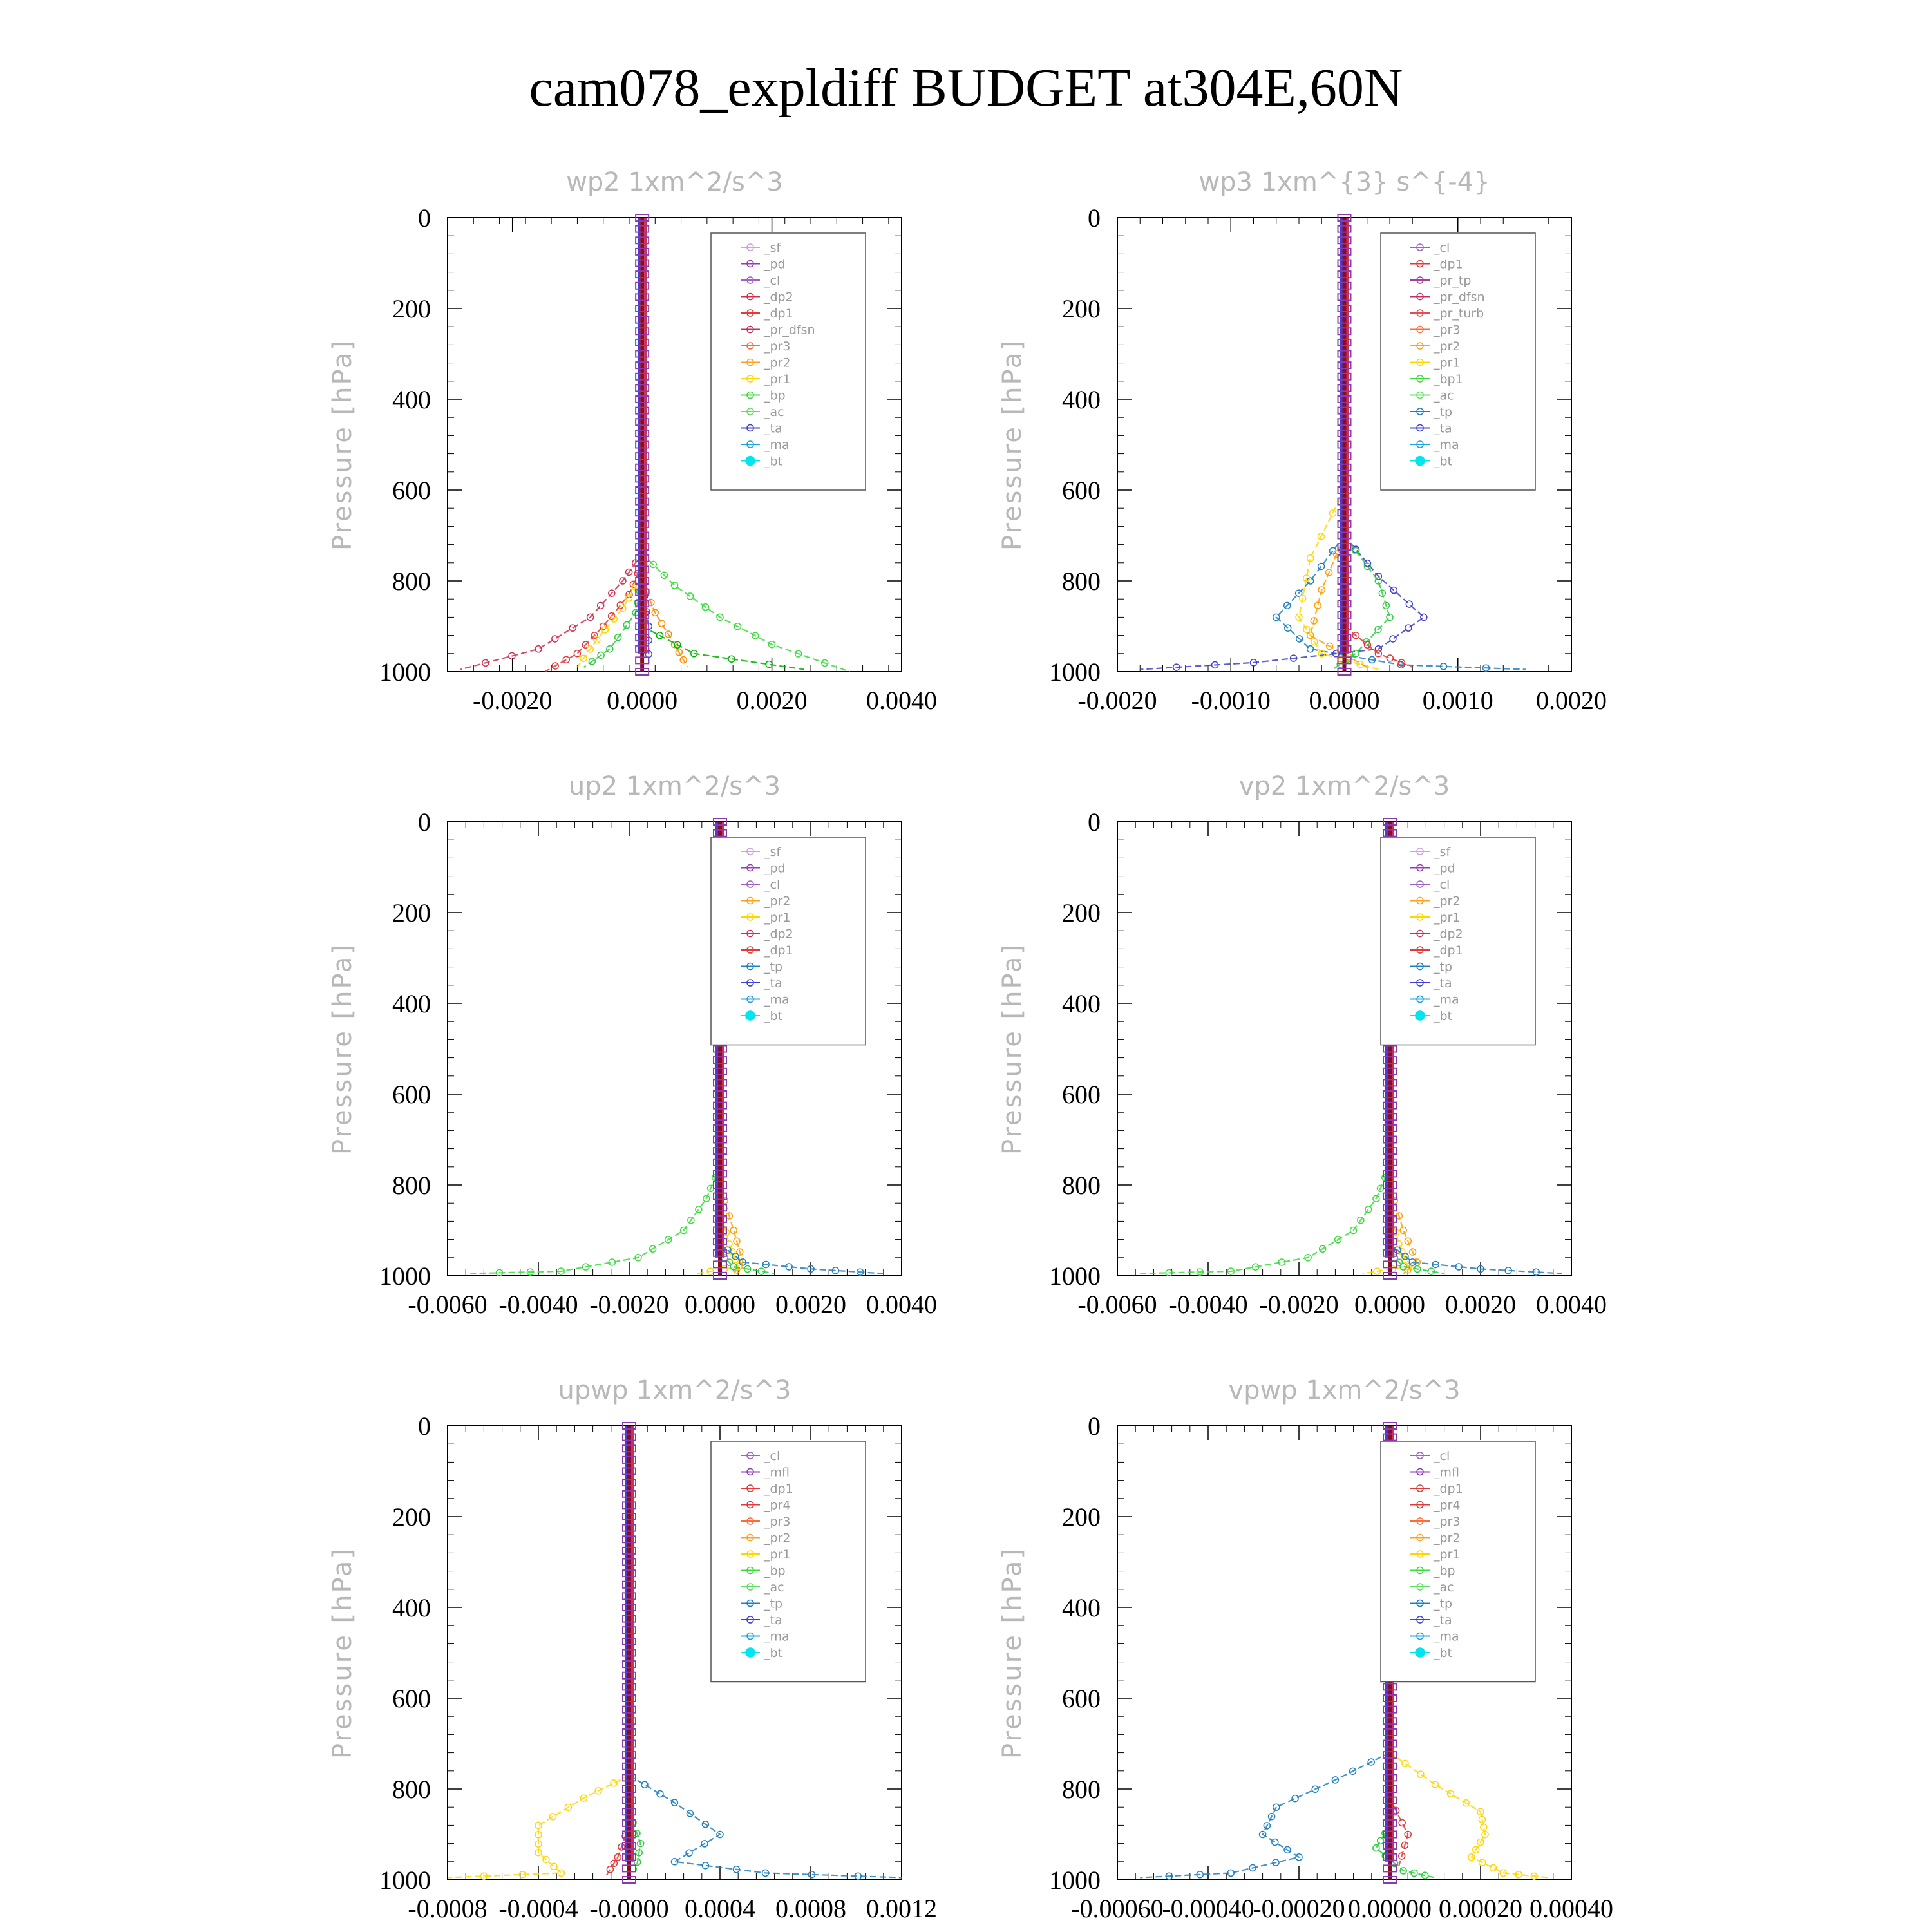  What do you see at coordinates (773, 1620) in the screenshot?
I see `legend-label: _ta` at bounding box center [773, 1620].